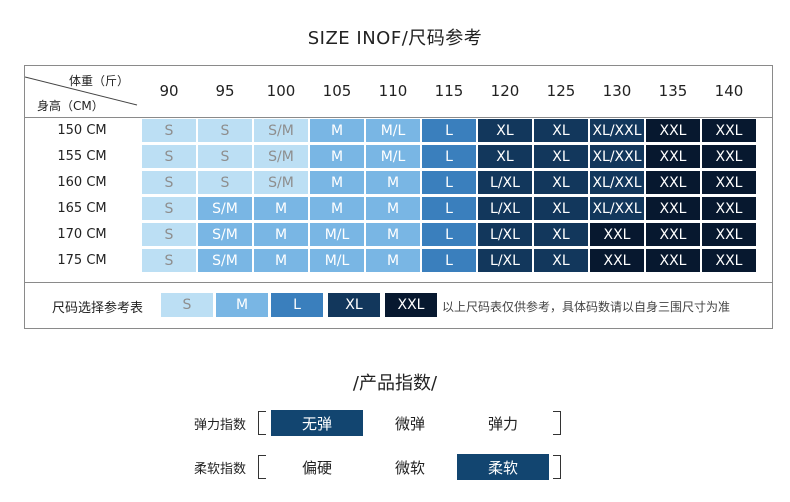 The height and width of the screenshot is (502, 790). I want to click on height-label: 175 CM, so click(82, 260).